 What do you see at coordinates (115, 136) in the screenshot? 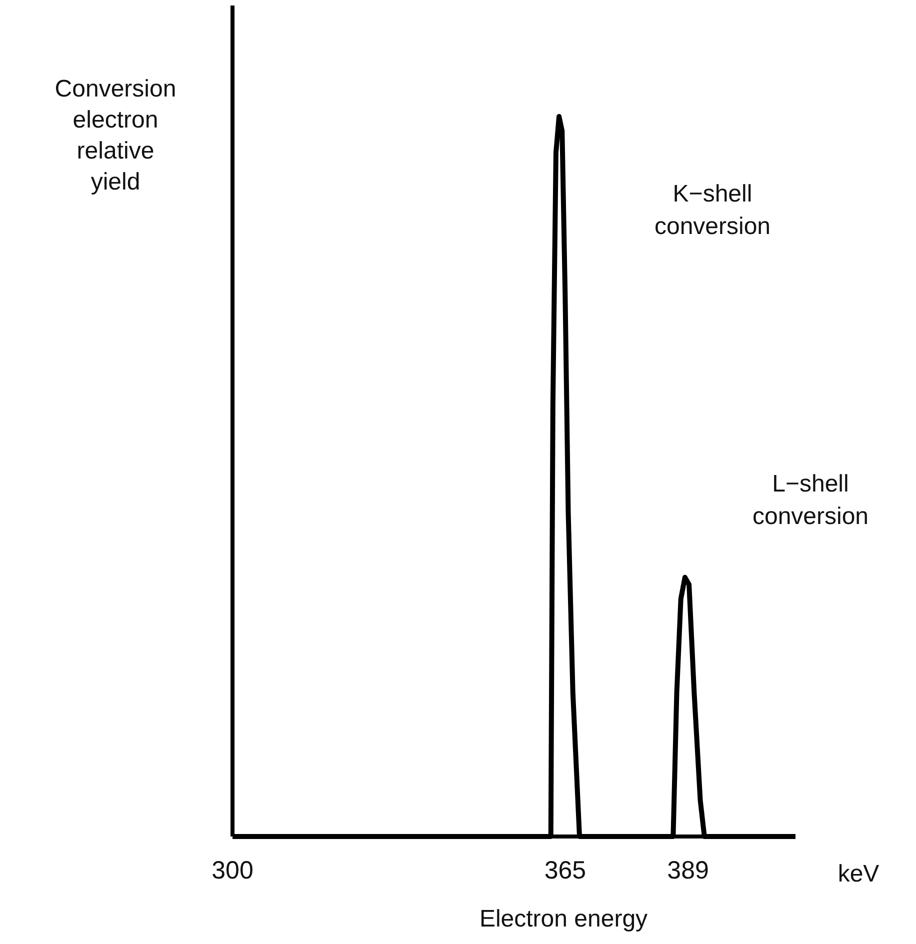
I see `y-axis-title: Conversion electron relative yield` at bounding box center [115, 136].